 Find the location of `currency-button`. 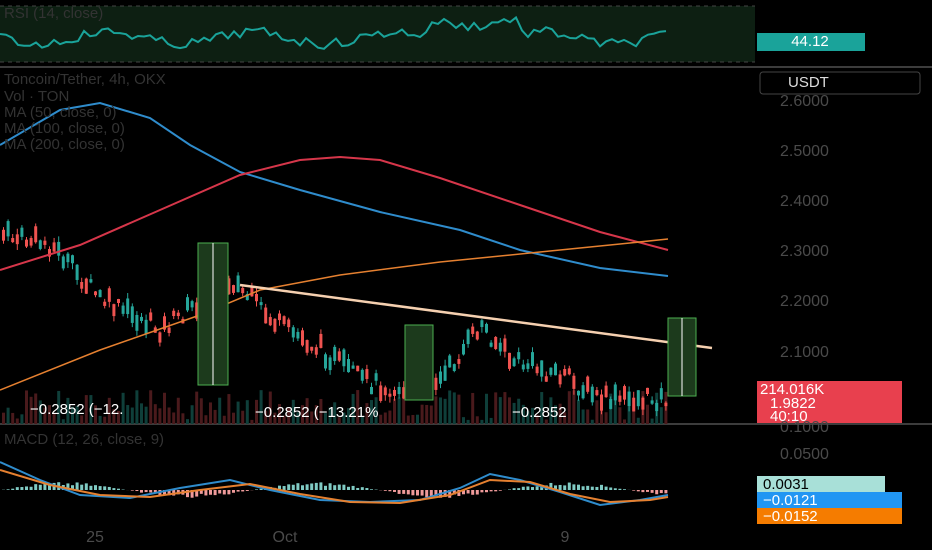

currency-button is located at coordinates (840, 83).